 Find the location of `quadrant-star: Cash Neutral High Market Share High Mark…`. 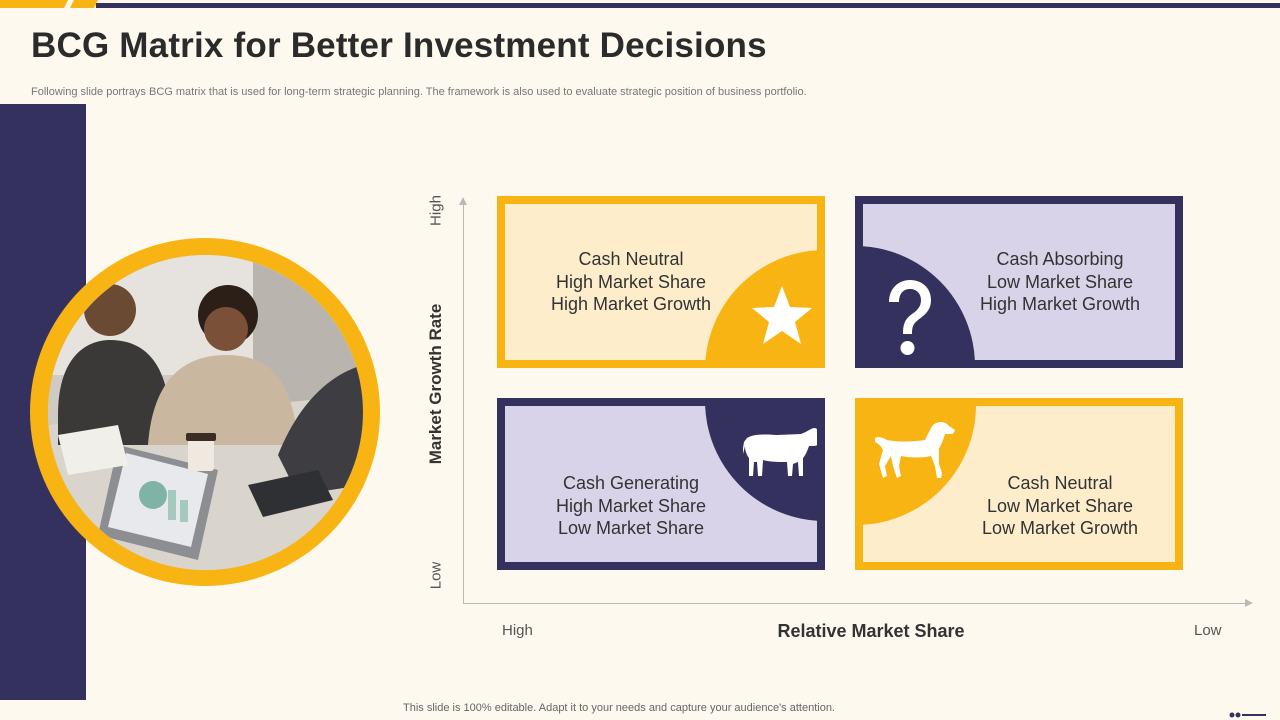

quadrant-star: Cash Neutral High Market Share High Mark… is located at coordinates (661, 282).